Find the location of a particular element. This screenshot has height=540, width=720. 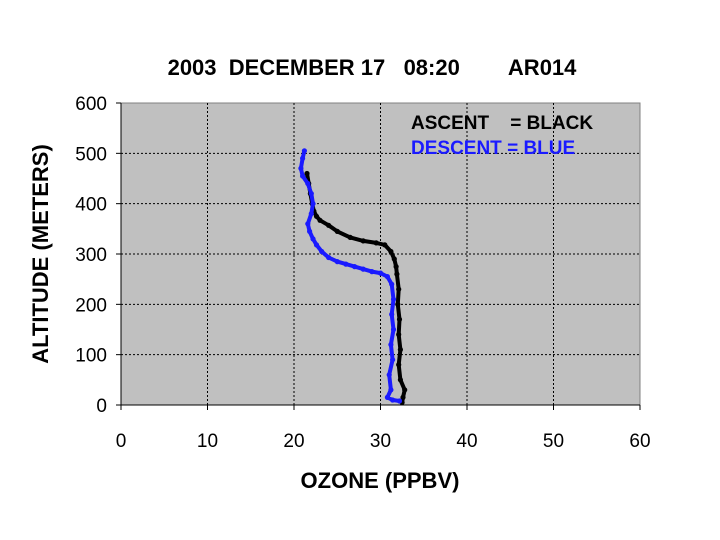

x-tick-label: 10 is located at coordinates (207, 441).